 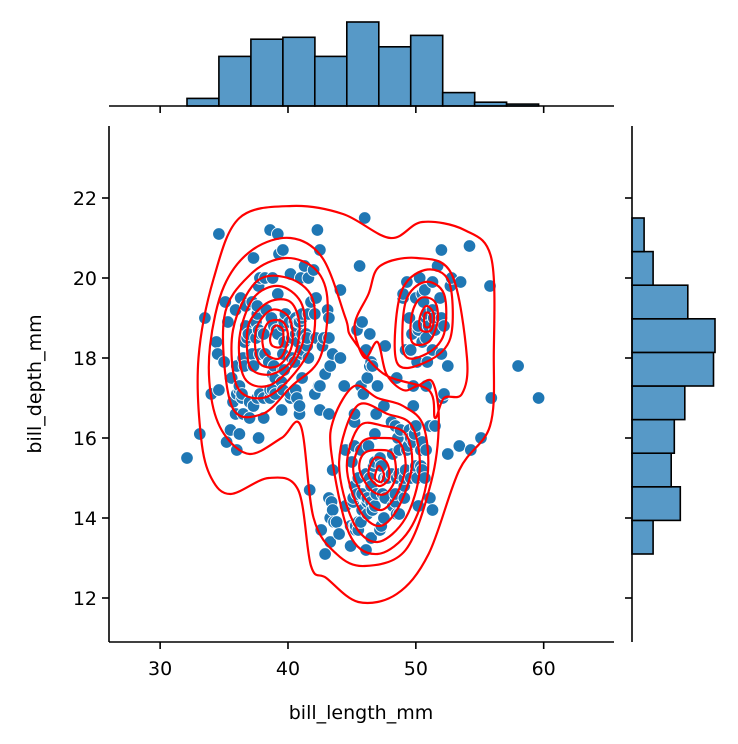 I want to click on x-tick-label: 50, so click(x=416, y=669).